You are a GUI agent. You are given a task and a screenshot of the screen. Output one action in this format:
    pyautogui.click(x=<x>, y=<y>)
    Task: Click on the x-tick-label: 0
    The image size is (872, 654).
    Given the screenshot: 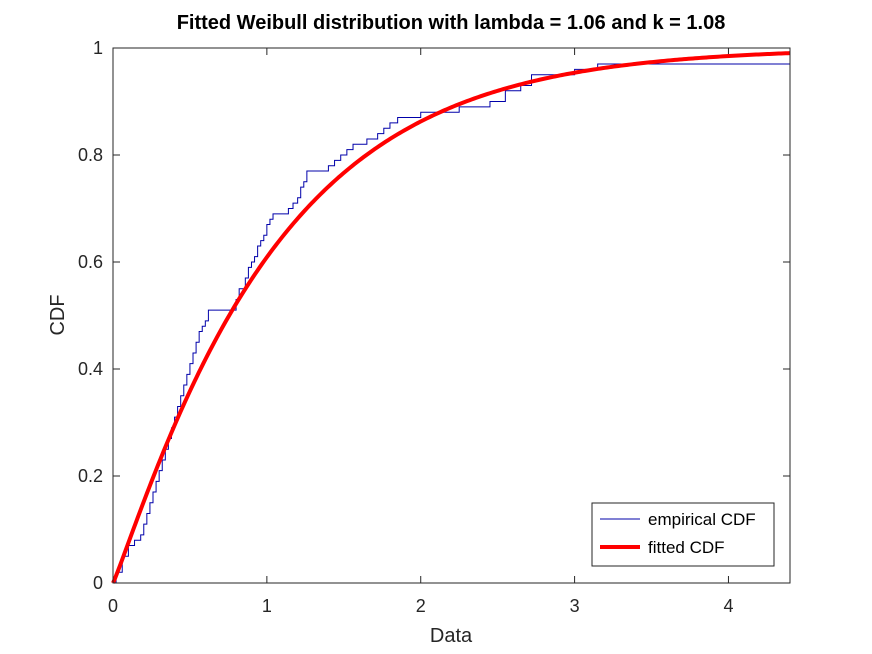 What is the action you would take?
    pyautogui.click(x=113, y=606)
    